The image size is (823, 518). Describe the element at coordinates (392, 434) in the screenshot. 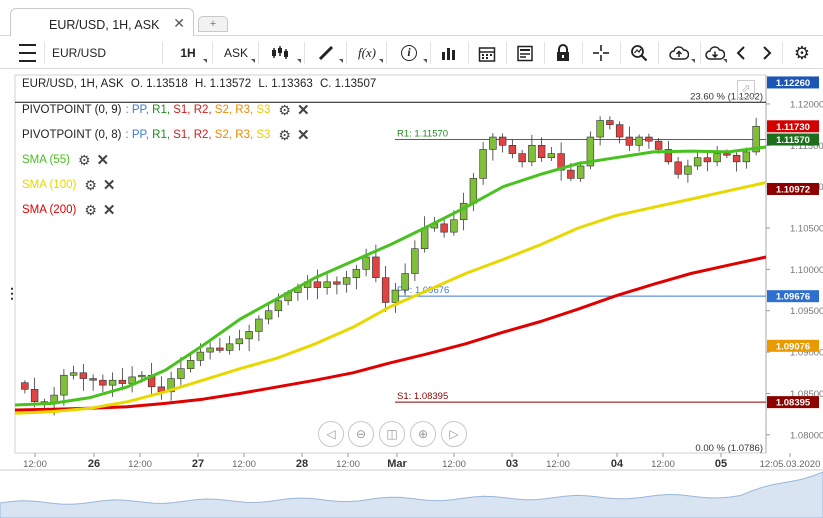

I see `reset-view-button: ◫` at that location.